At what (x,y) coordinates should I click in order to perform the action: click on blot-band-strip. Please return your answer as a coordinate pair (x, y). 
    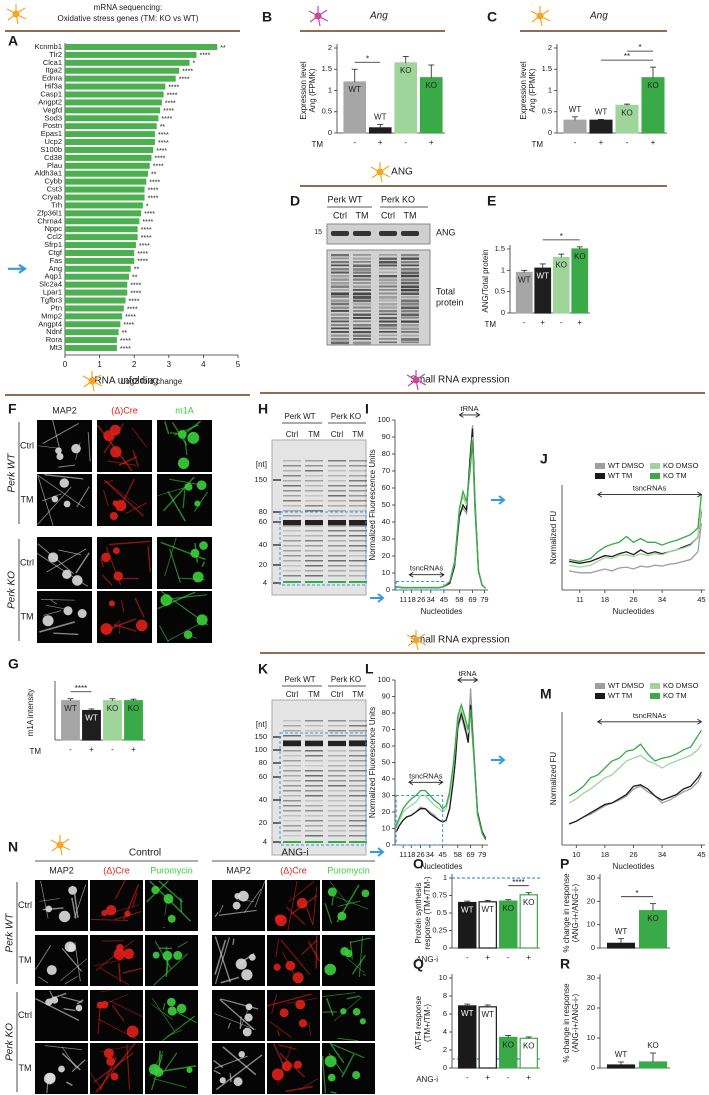
    Looking at the image, I should click on (378, 234).